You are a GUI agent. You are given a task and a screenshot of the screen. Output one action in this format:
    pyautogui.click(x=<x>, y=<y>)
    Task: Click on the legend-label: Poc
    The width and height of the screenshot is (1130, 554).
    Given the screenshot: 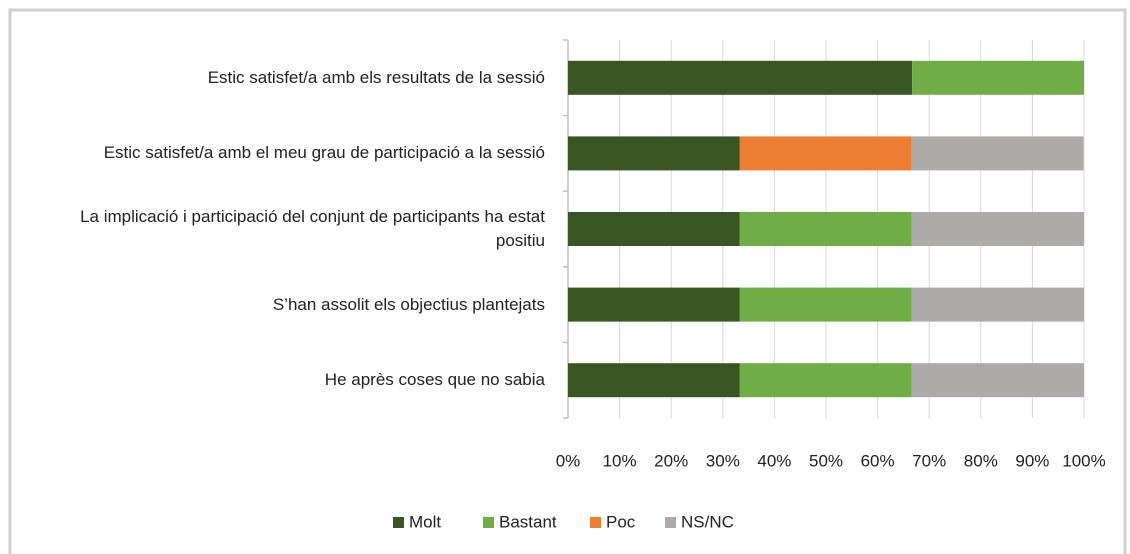 What is the action you would take?
    pyautogui.click(x=621, y=521)
    